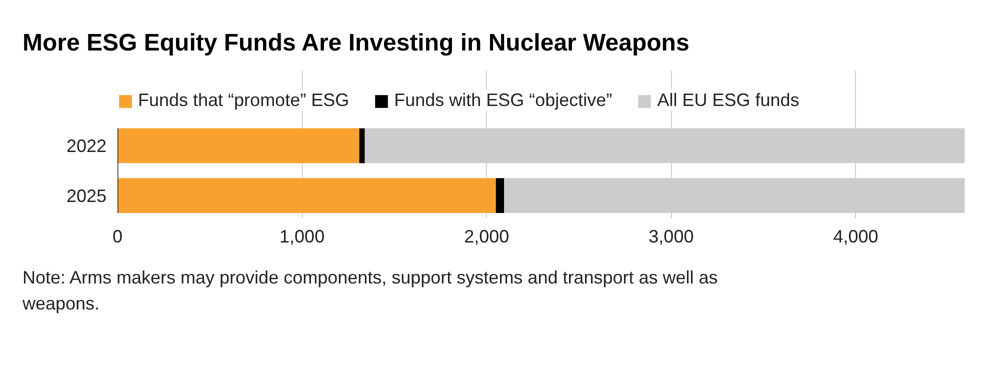 The height and width of the screenshot is (382, 1000). Describe the element at coordinates (728, 100) in the screenshot. I see `legend-label: All EU ESG funds` at that location.